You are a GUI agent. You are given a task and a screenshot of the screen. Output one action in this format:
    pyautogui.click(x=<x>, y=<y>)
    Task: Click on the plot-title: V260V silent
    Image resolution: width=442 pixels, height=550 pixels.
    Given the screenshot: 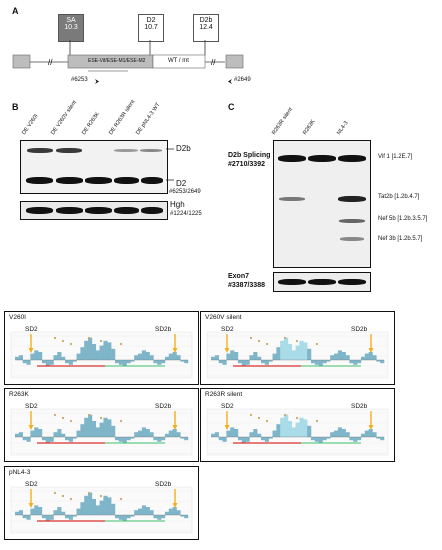 What is the action you would take?
    pyautogui.click(x=223, y=317)
    